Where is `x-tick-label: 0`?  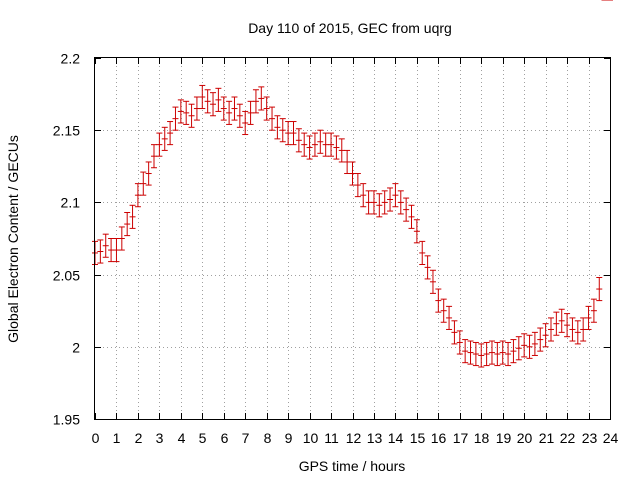
x-tick-label: 0 is located at coordinates (96, 438).